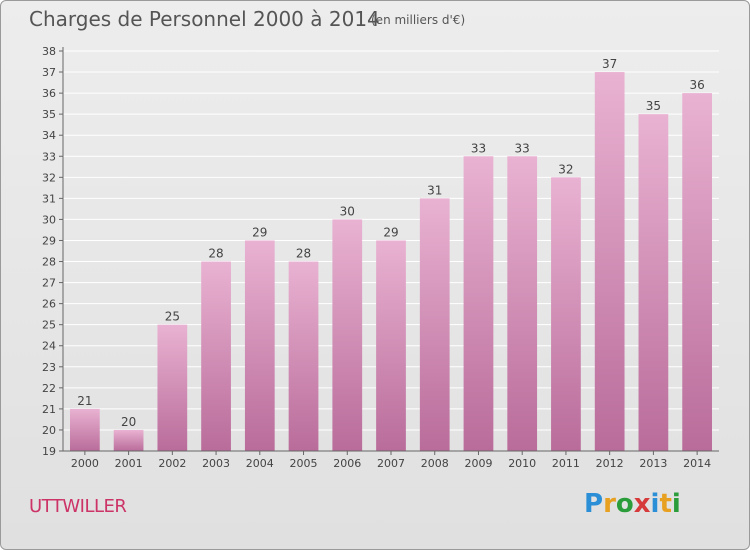  What do you see at coordinates (347, 211) in the screenshot?
I see `data-label: 30` at bounding box center [347, 211].